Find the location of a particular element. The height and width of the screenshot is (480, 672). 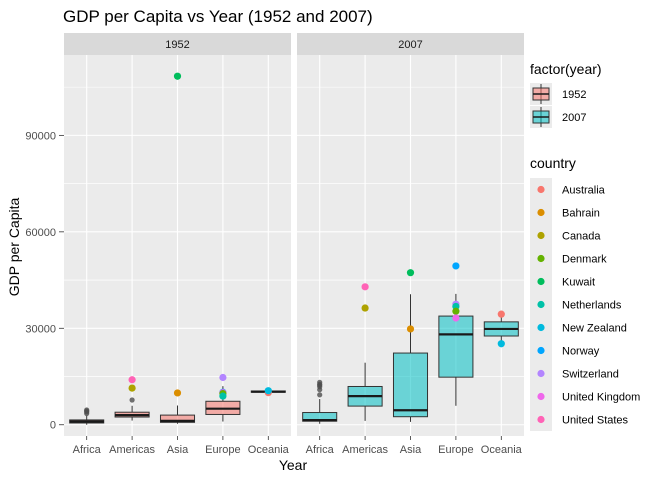

point-norway-2007 is located at coordinates (456, 266).